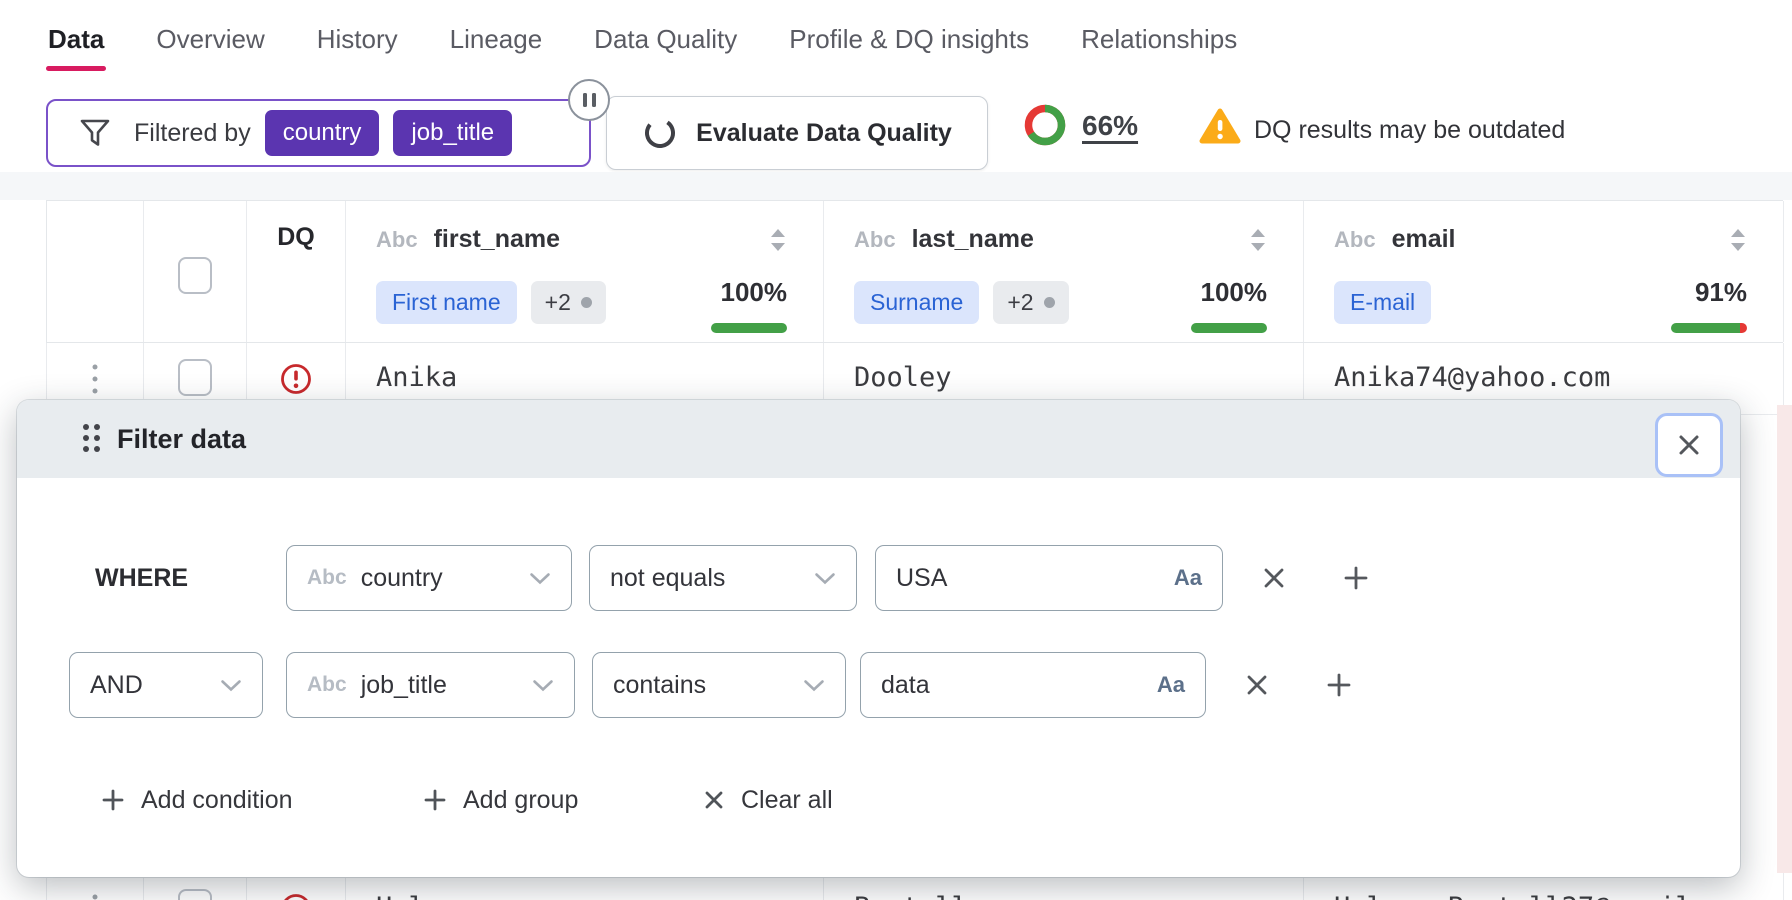 This screenshot has height=900, width=1792. Describe the element at coordinates (589, 100) in the screenshot. I see `pause-filter-button` at that location.